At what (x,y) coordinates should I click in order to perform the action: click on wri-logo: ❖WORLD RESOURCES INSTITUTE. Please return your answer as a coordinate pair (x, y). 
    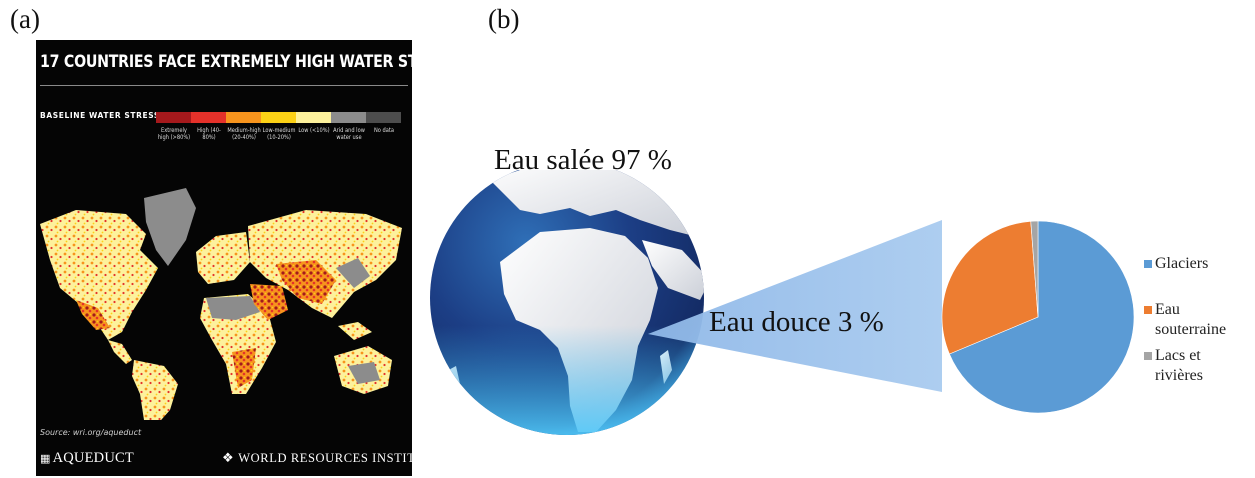
    Looking at the image, I should click on (317, 458).